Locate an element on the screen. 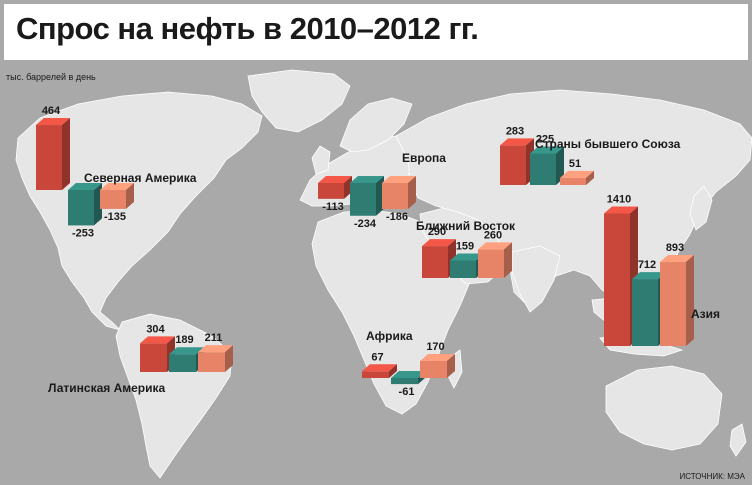 This screenshot has height=485, width=752. region-label: Страны бывшего Союза is located at coordinates (608, 144).